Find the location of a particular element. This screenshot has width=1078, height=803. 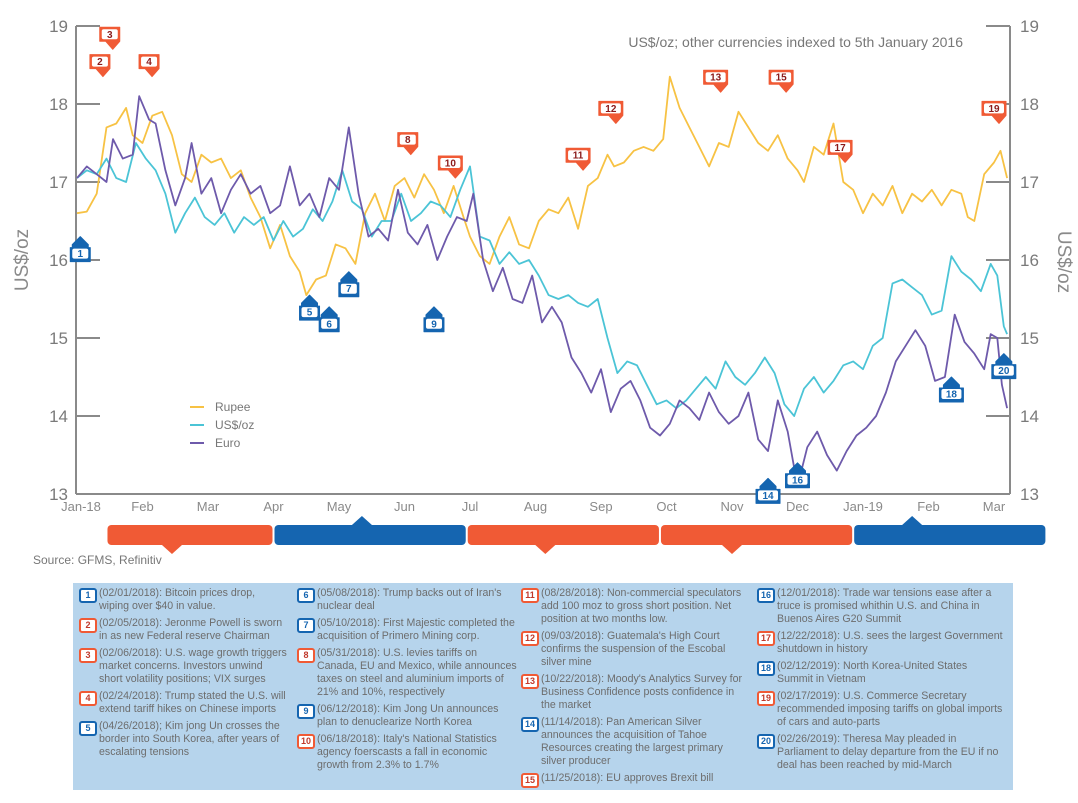

event-number-badge: 9 is located at coordinates (306, 711).